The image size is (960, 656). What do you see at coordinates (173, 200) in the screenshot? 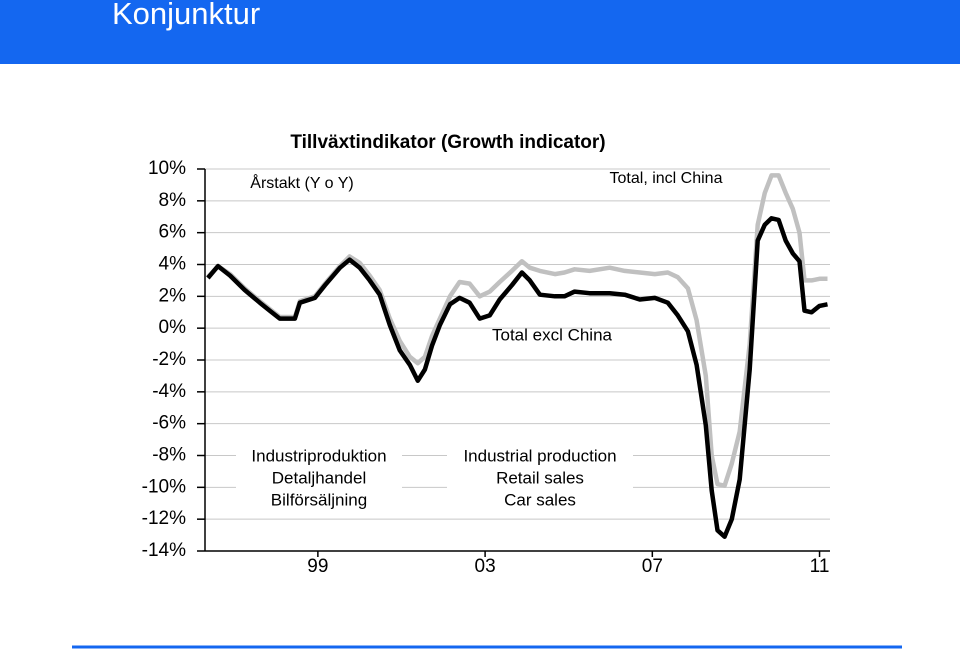
I see `y-tick-label: 8%` at bounding box center [173, 200].